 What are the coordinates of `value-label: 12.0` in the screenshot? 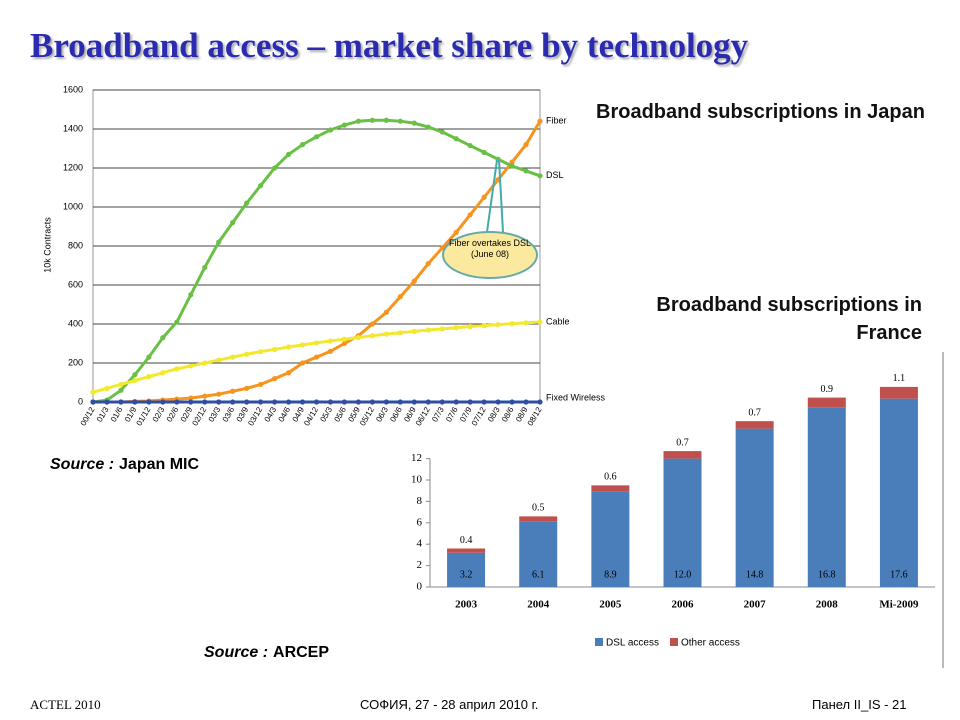 It's located at (683, 574).